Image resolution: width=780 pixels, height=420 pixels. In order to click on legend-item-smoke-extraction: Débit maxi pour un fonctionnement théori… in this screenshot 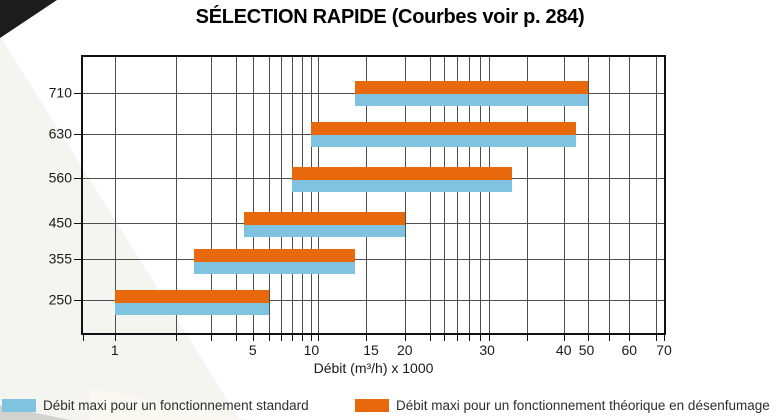, I will do `click(562, 405)`.